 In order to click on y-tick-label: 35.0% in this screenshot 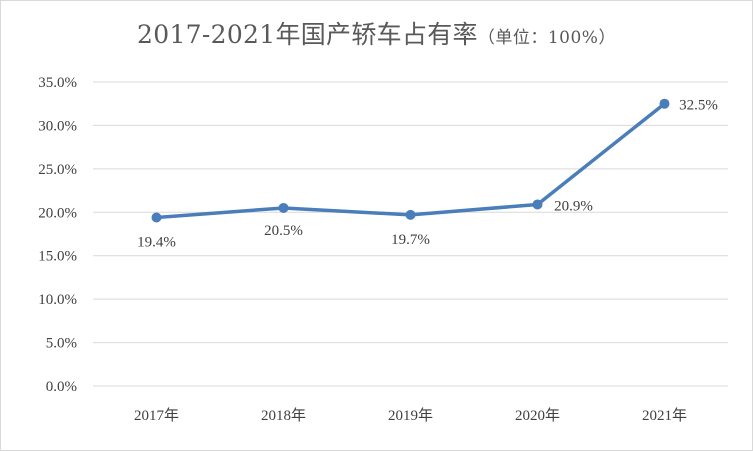, I will do `click(57, 83)`.